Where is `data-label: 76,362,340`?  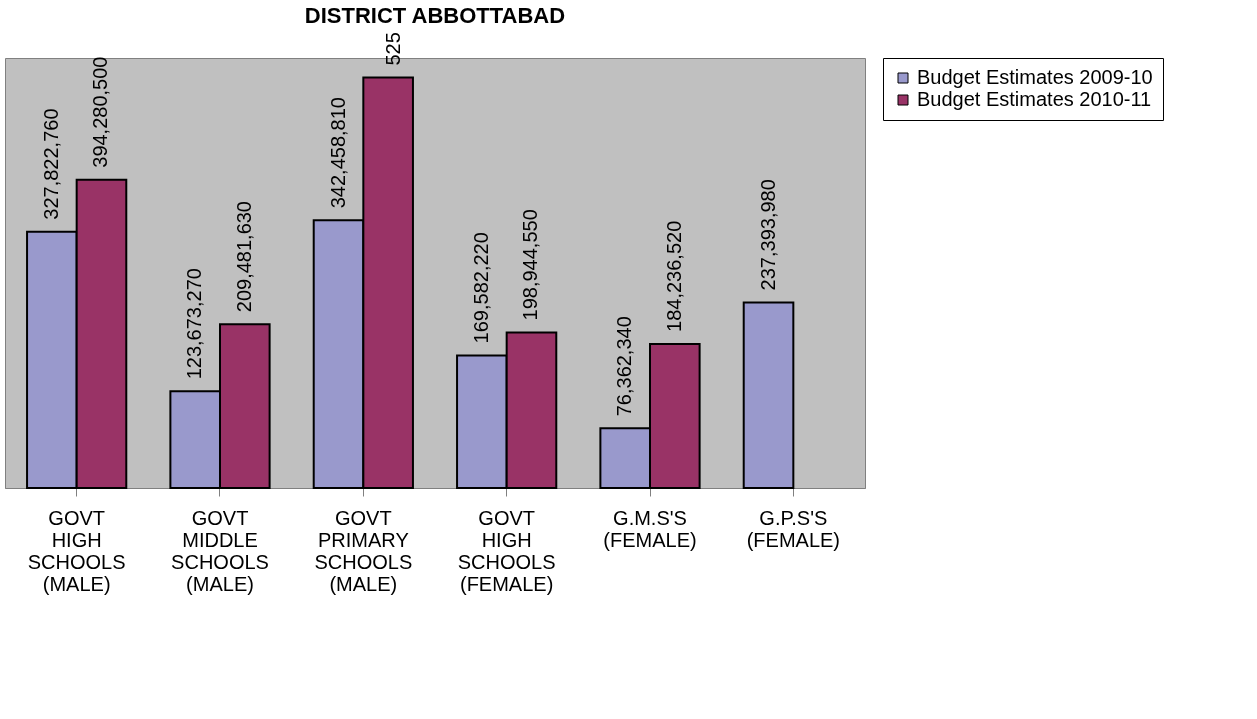
data-label: 76,362,340 is located at coordinates (624, 366).